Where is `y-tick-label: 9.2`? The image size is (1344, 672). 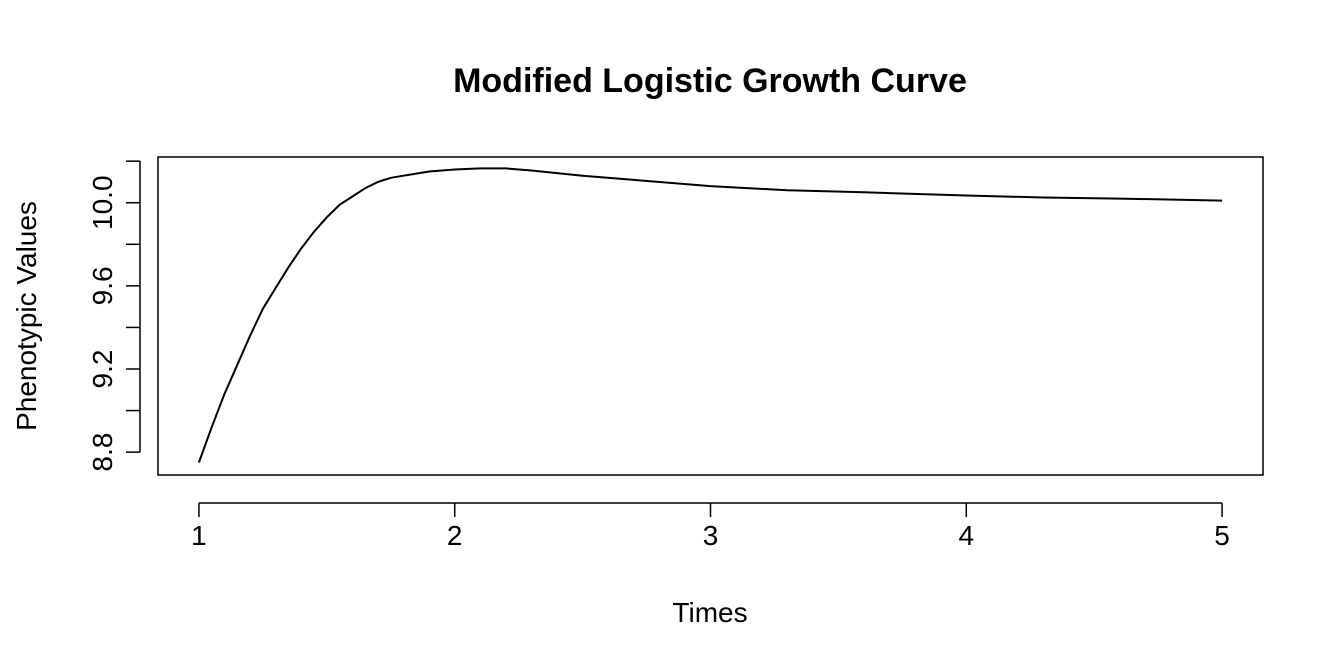
y-tick-label: 9.2 is located at coordinates (102, 369).